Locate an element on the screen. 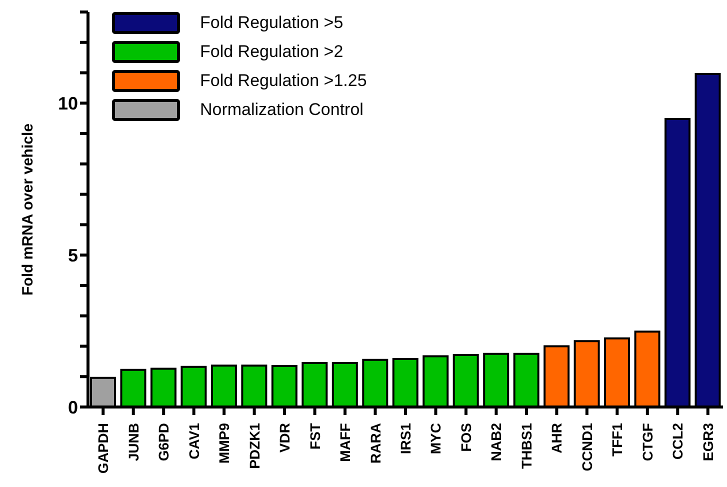  x-tick-label: PDZK1 is located at coordinates (254, 445).